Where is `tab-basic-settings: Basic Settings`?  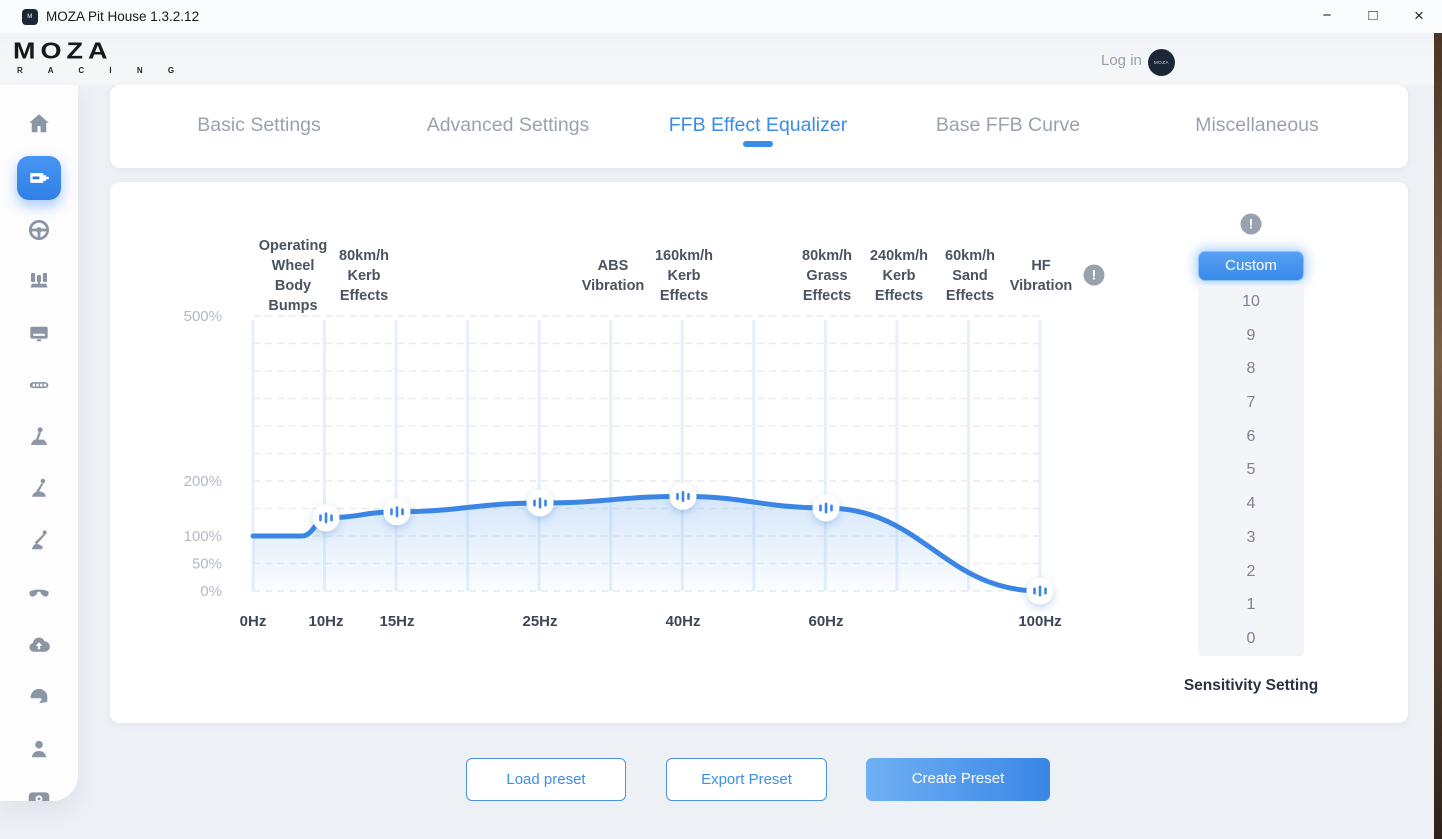 tab-basic-settings: Basic Settings is located at coordinates (259, 125).